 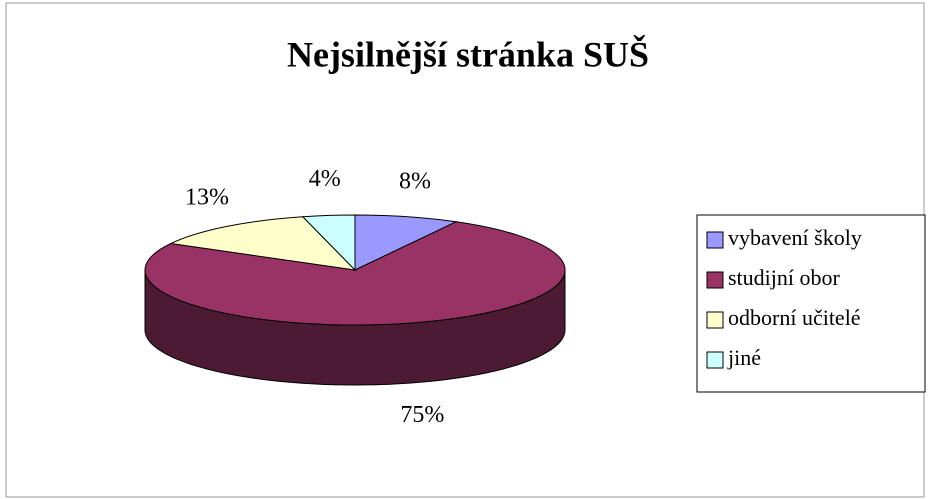 What do you see at coordinates (207, 197) in the screenshot?
I see `data-label: 13%` at bounding box center [207, 197].